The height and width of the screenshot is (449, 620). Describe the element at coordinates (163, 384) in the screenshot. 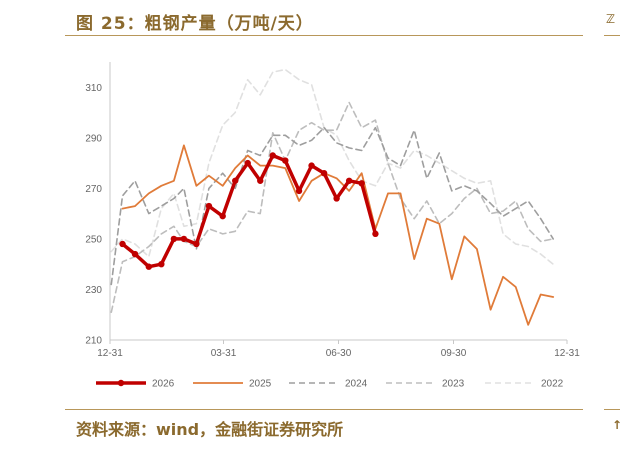

I see `legend-label: 2026` at that location.